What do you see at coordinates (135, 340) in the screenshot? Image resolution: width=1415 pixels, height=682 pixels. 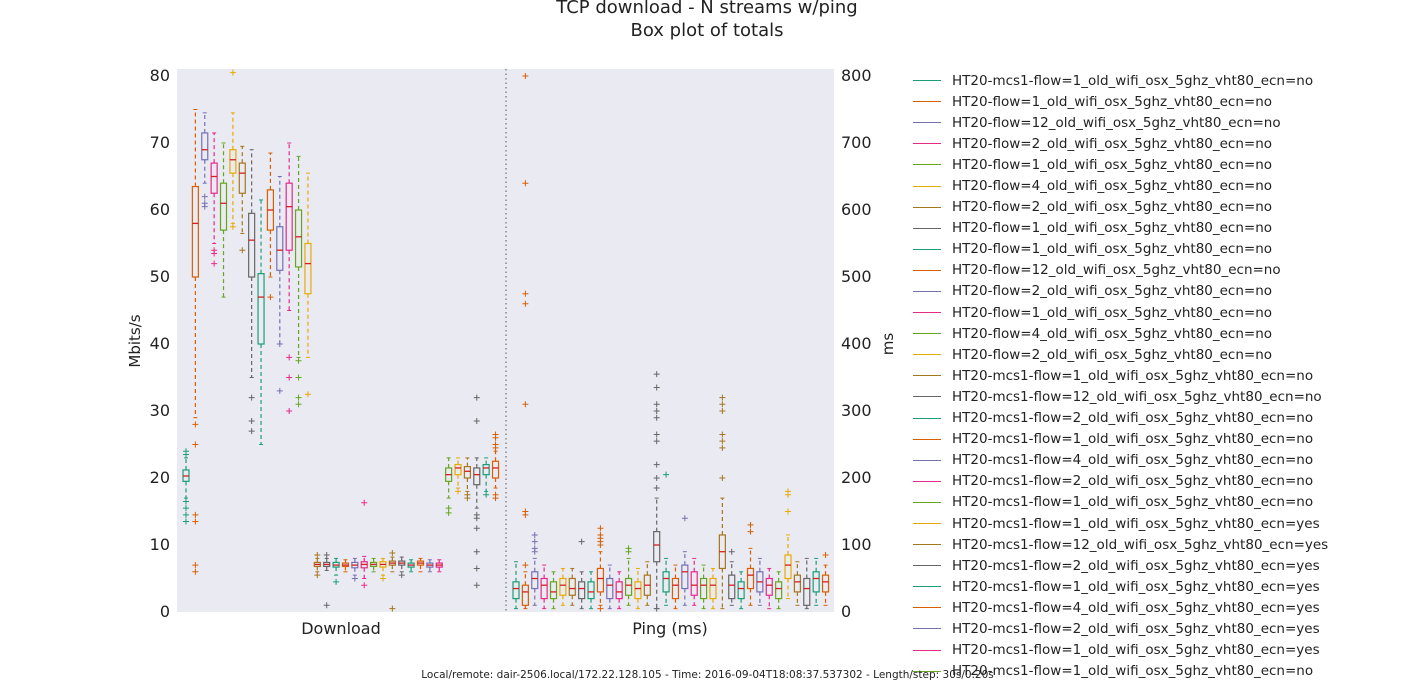 I see `left-axis-label: Mbits/s` at bounding box center [135, 340].